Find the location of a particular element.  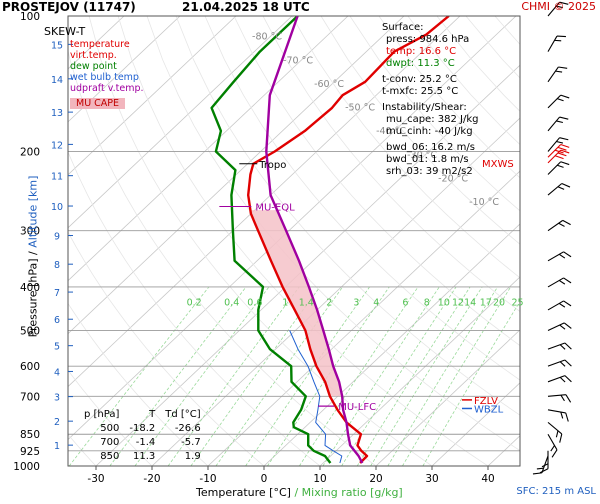

x-axis-title-temp: Temperature [°C] is located at coordinates (243, 492).